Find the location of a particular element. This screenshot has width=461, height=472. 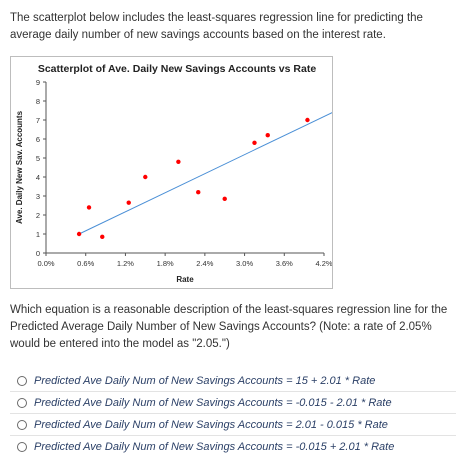

y-tick-label: 8 is located at coordinates (38, 101).